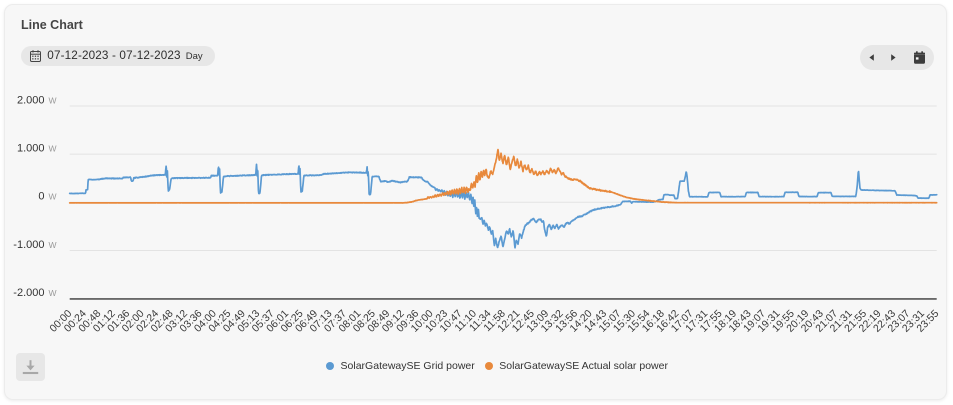 The image size is (953, 405). I want to click on svg-text: 2.000, so click(31, 100).